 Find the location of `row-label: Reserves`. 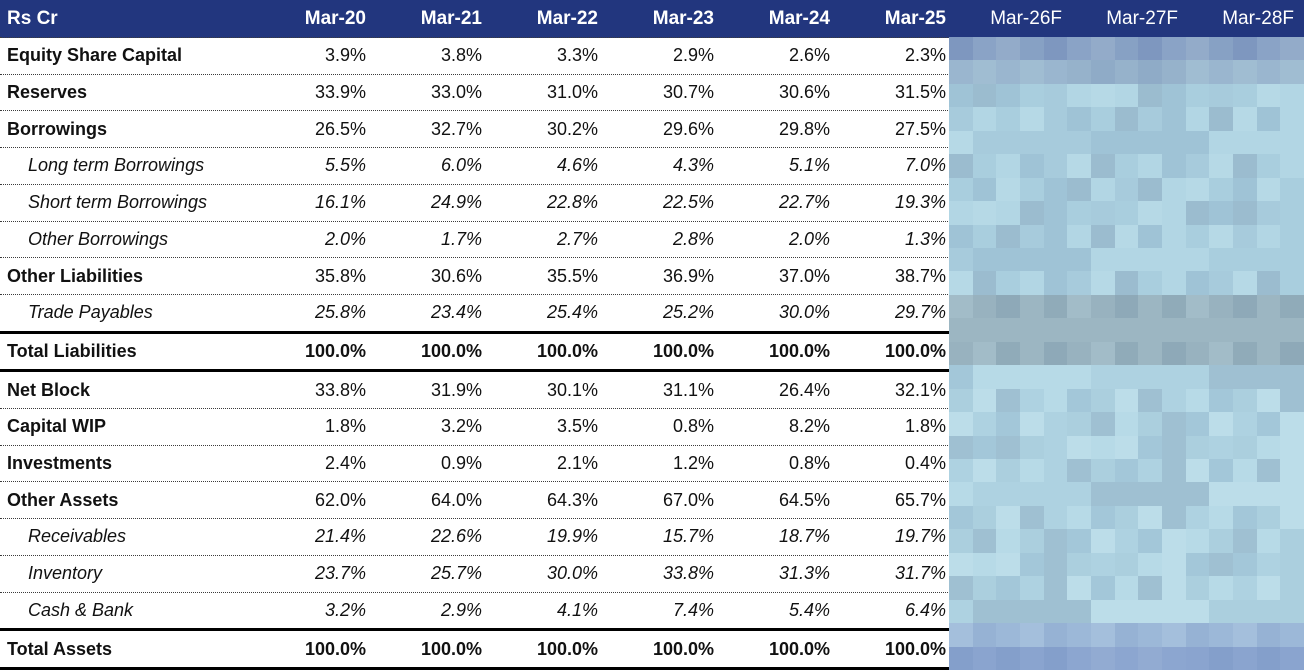

row-label: Reserves is located at coordinates (47, 92).